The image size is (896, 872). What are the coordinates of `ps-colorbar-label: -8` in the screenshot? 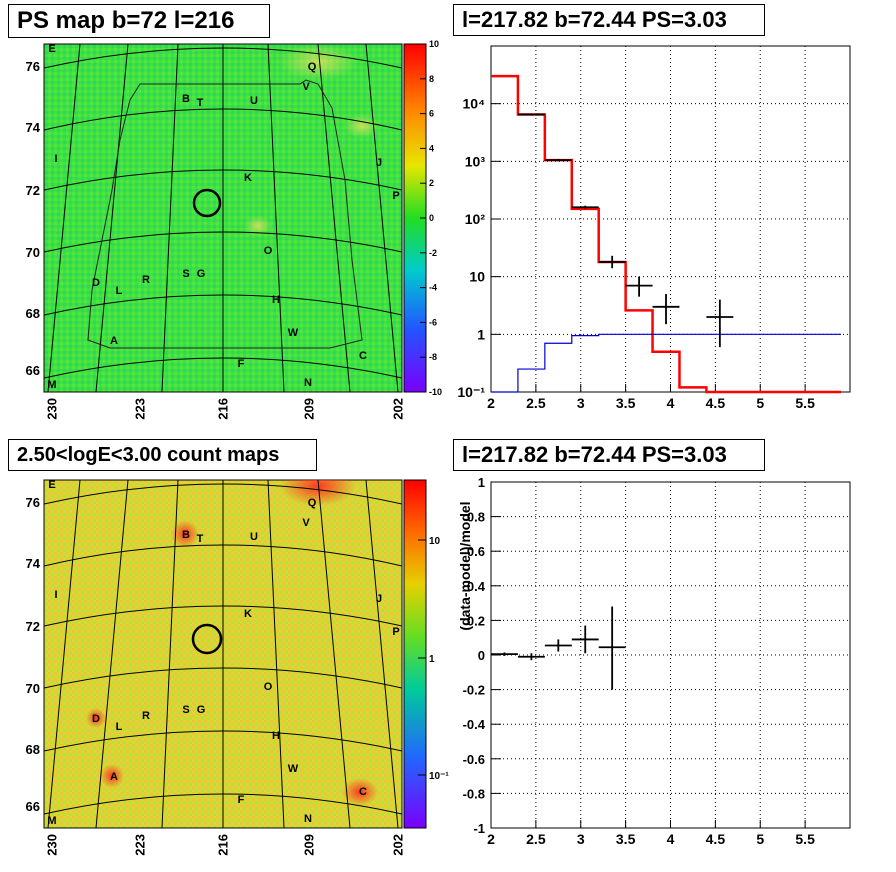 It's located at (433, 357).